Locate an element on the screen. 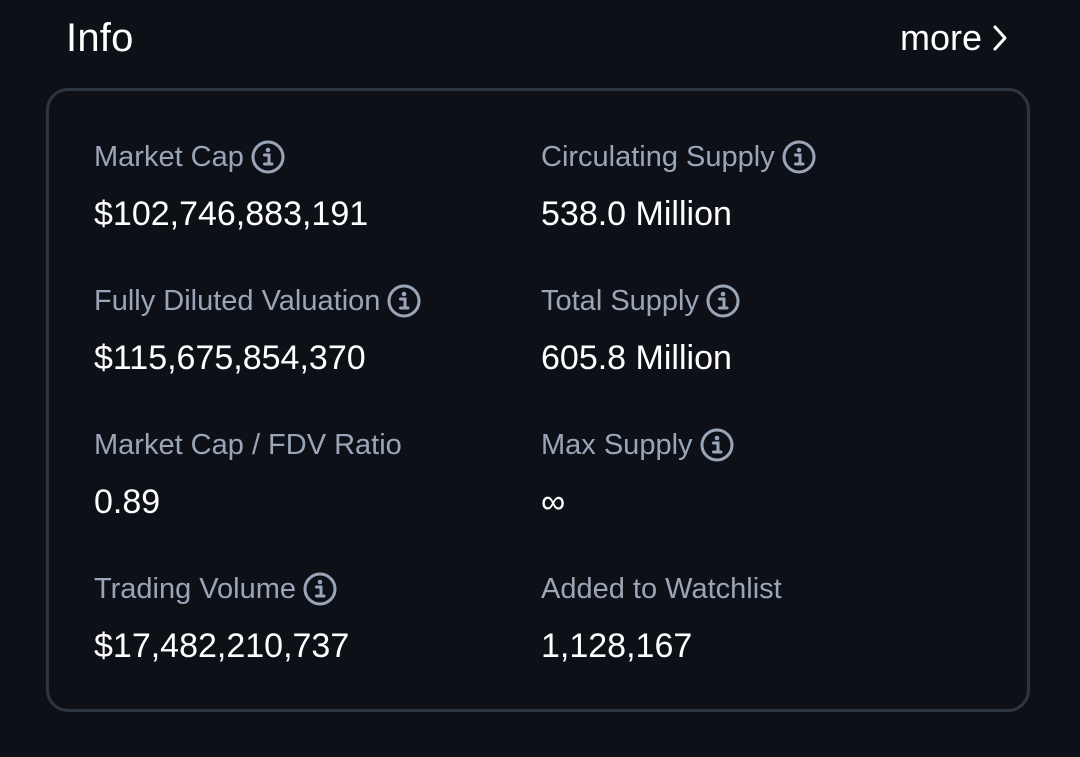  stat-market-cap-fdv-ratio: Market Cap / FDV Ratio 0.89 is located at coordinates (304, 474).